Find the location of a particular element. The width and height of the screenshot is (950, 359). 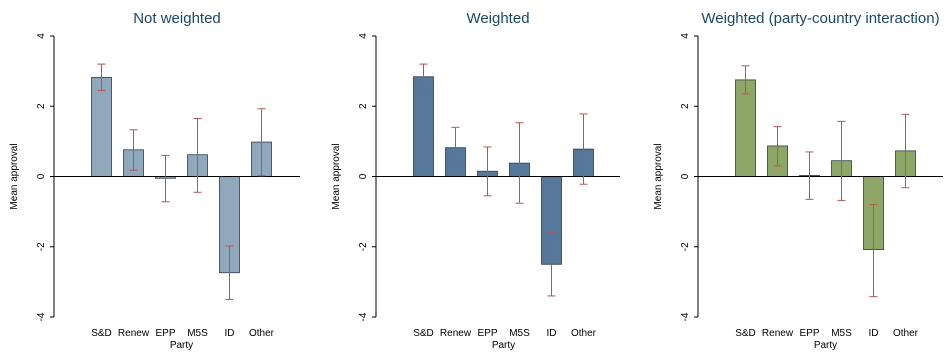

chart-title: Weighted is located at coordinates (497, 18).